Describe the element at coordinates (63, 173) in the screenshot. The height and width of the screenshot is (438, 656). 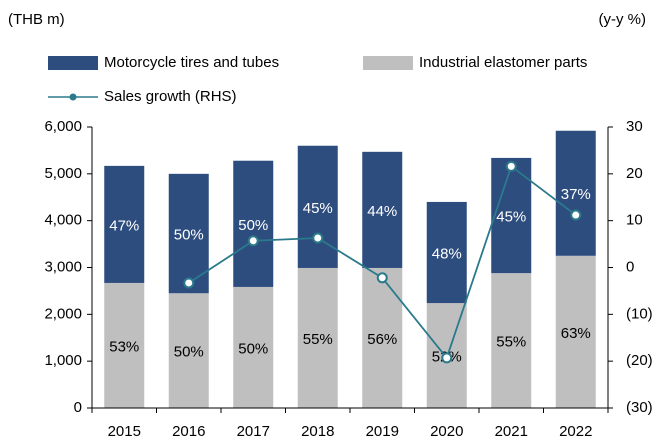
I see `y-tick-label: 5,000` at that location.